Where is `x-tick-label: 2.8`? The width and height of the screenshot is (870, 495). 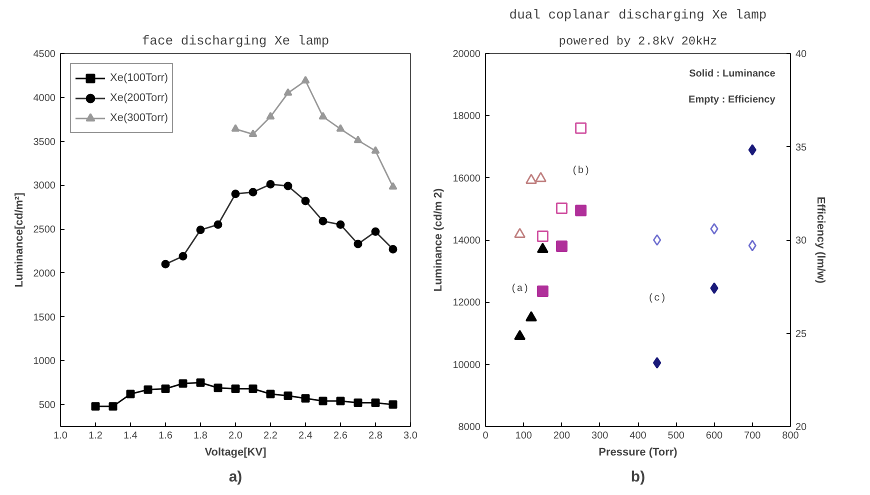 x-tick-label: 2.8 is located at coordinates (375, 436).